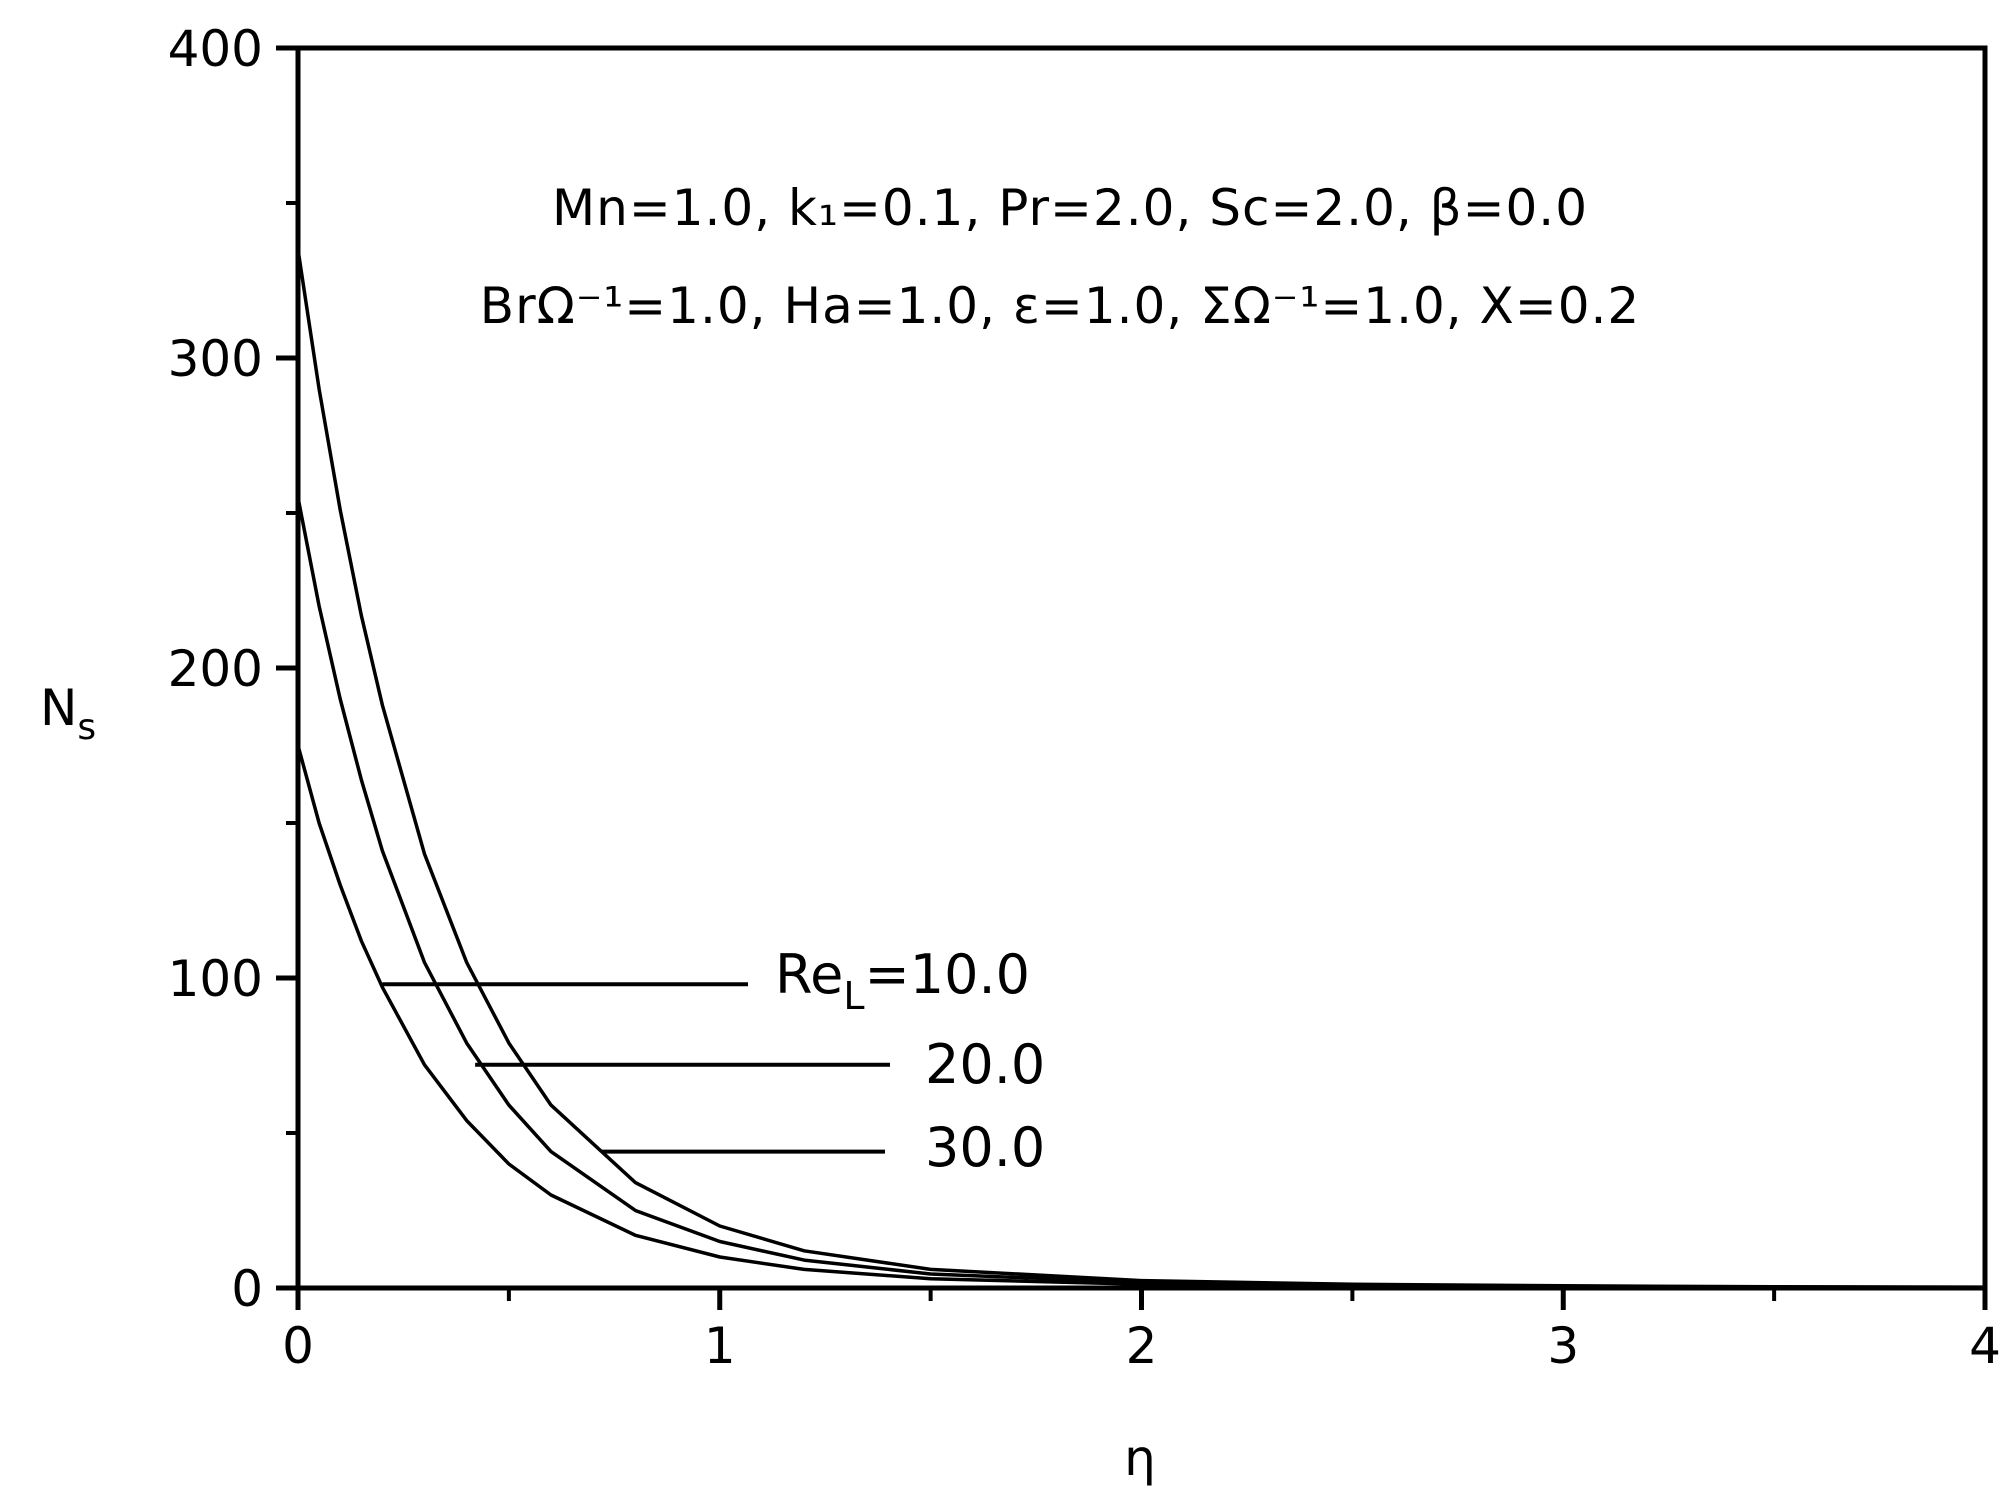  Describe the element at coordinates (247, 1289) in the screenshot. I see `y-tick-label-0: 0` at that location.